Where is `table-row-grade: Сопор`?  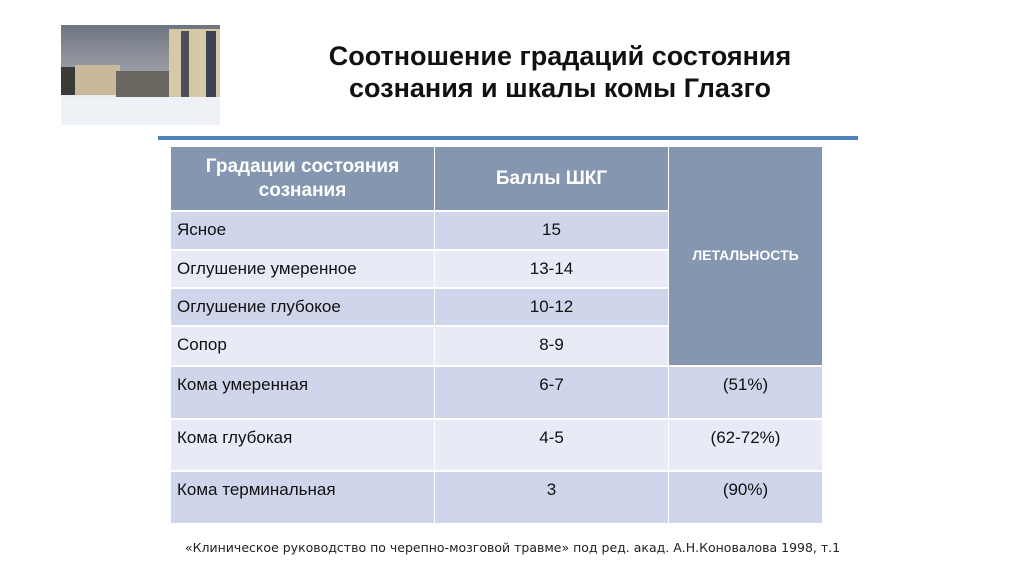 table-row-grade: Сопор is located at coordinates (302, 346).